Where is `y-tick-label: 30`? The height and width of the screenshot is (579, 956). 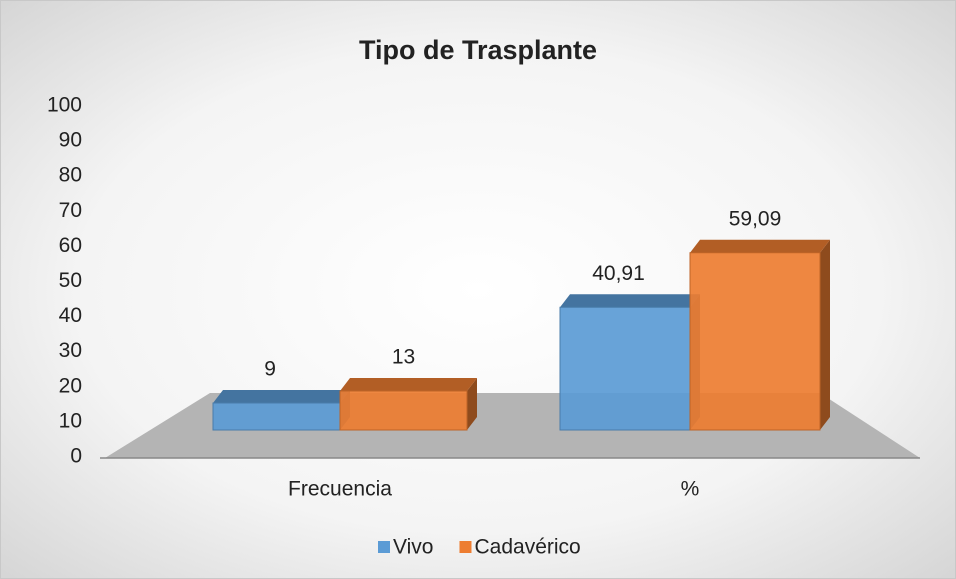
y-tick-label: 30 is located at coordinates (70, 350).